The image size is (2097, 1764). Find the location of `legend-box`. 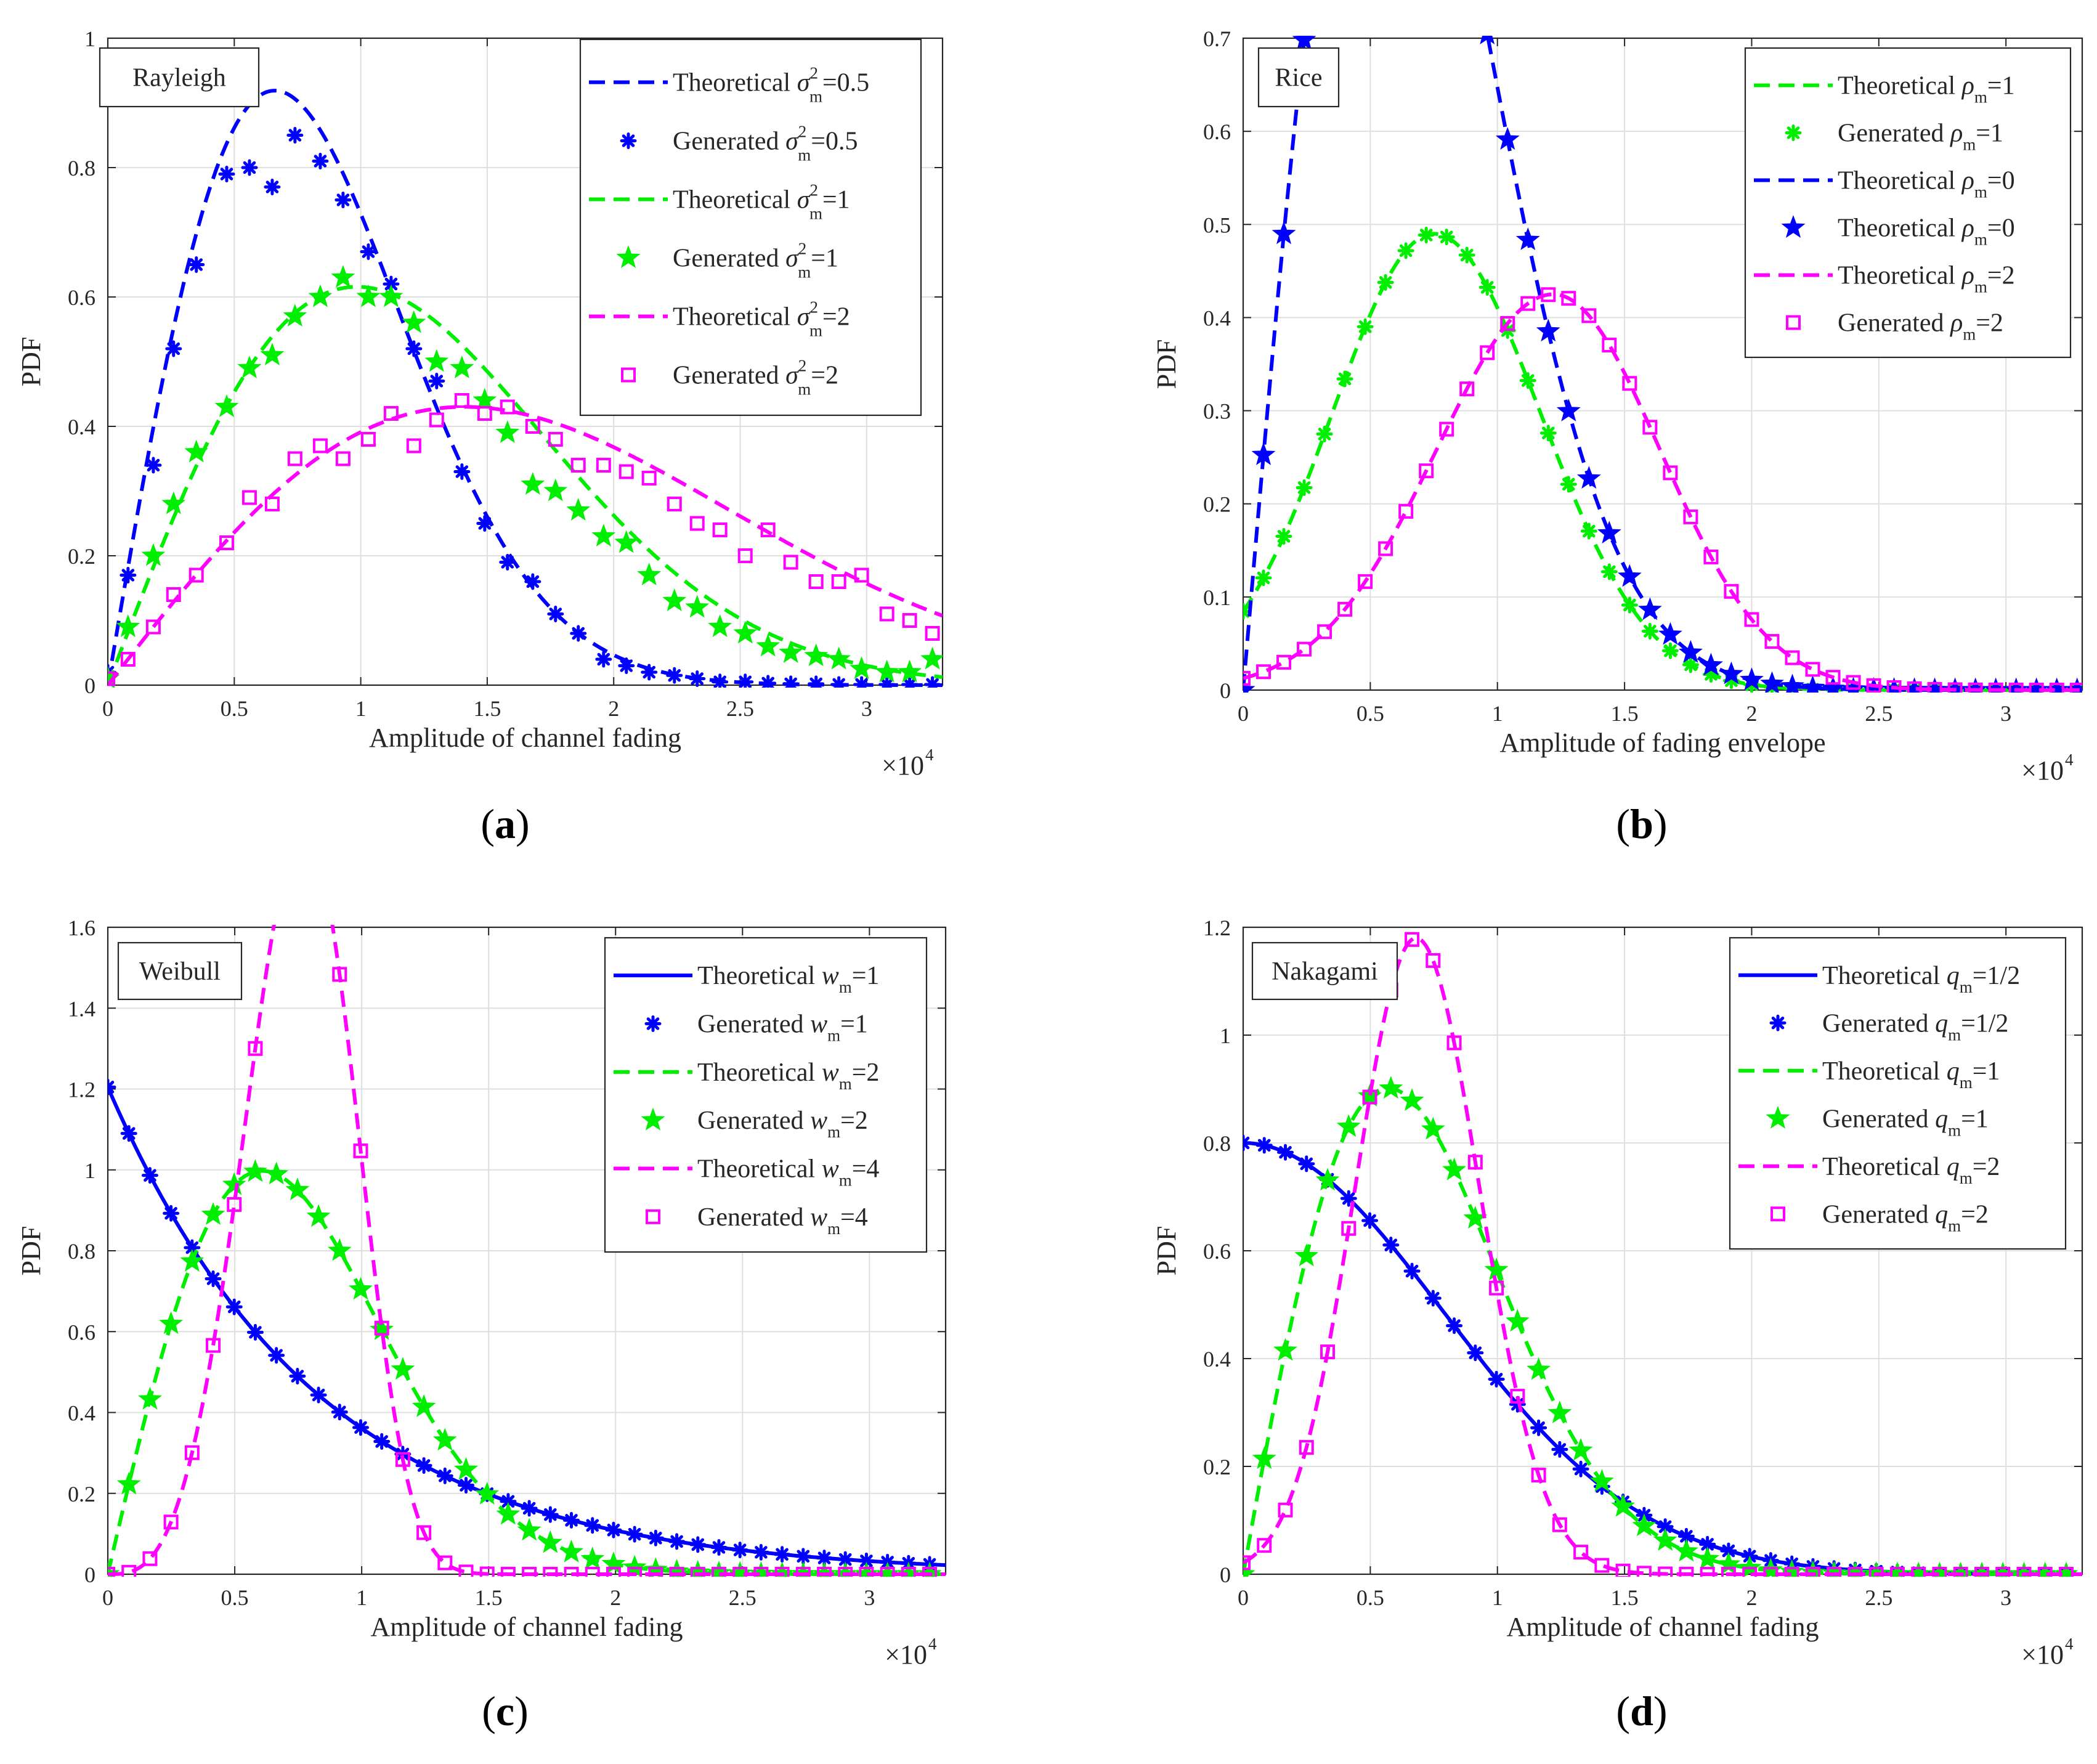

legend-box is located at coordinates (1908, 203).